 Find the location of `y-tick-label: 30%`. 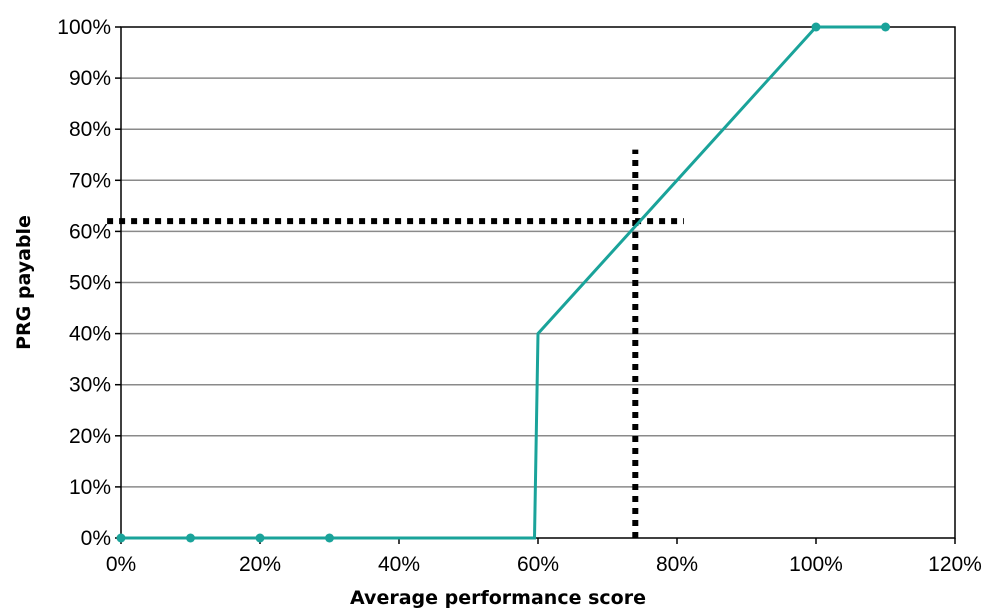

y-tick-label: 30% is located at coordinates (90, 385).